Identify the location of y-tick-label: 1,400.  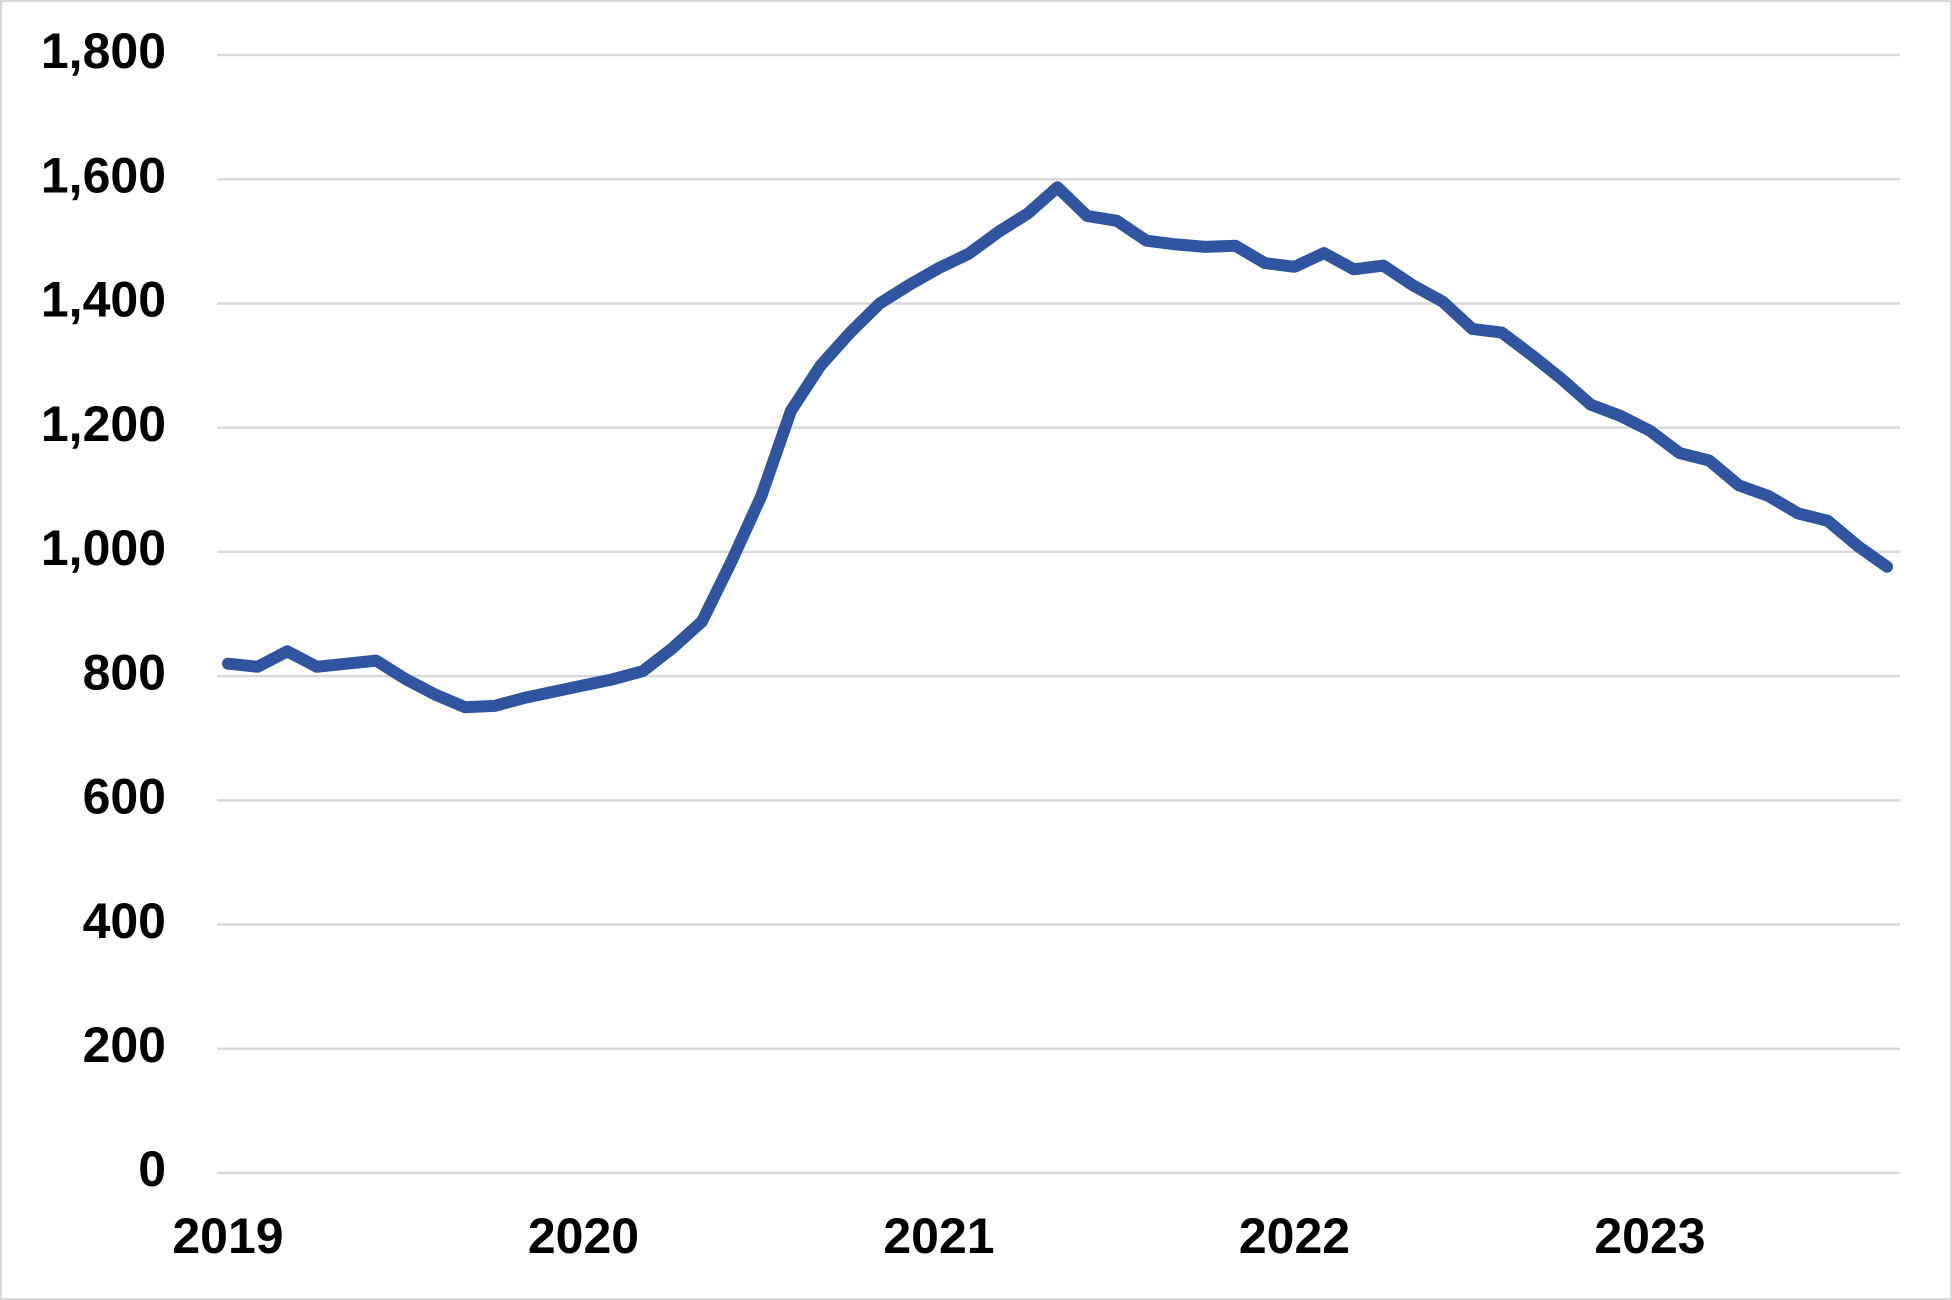
(103, 300).